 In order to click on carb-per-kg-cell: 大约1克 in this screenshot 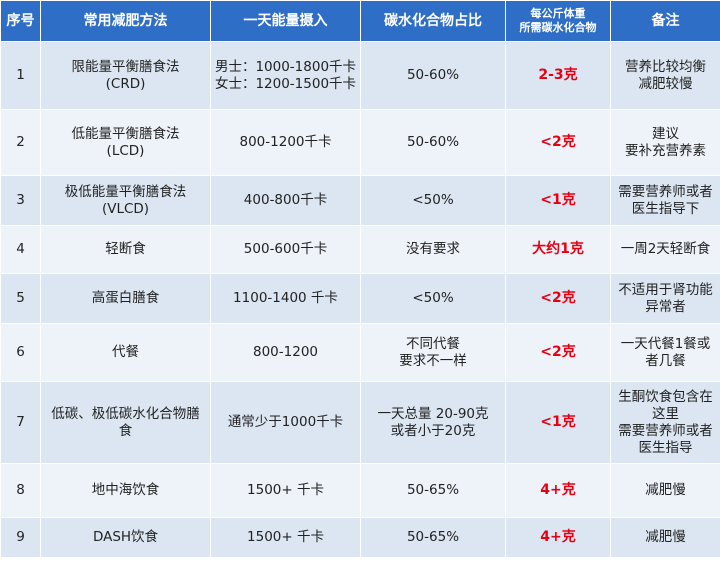, I will do `click(558, 249)`.